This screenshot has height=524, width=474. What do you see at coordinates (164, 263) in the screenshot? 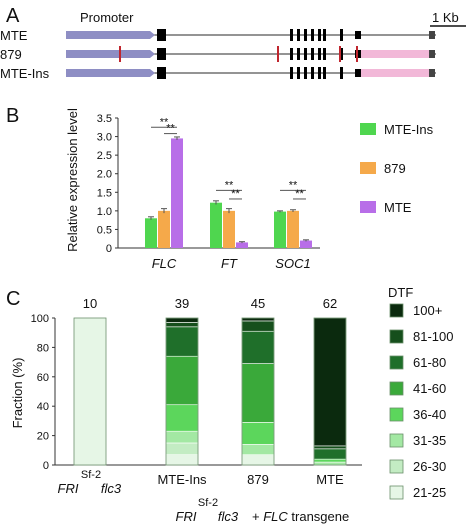
I see `b-x-tick-label: FLC` at bounding box center [164, 263].